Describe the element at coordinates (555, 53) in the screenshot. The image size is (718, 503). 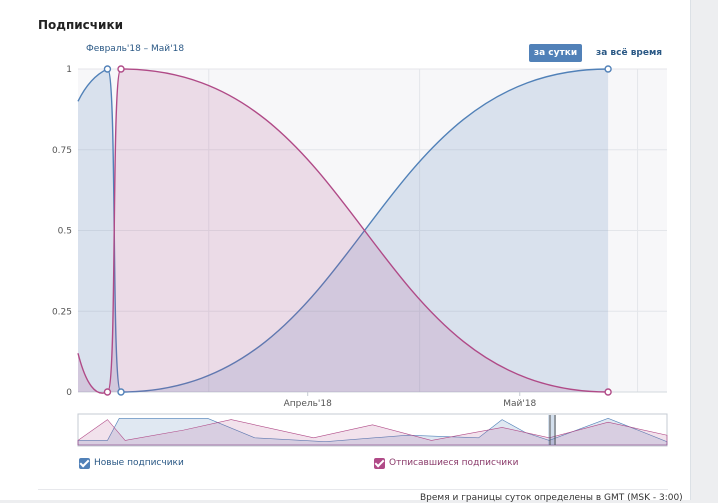
I see `per-day-button: за сутки` at that location.